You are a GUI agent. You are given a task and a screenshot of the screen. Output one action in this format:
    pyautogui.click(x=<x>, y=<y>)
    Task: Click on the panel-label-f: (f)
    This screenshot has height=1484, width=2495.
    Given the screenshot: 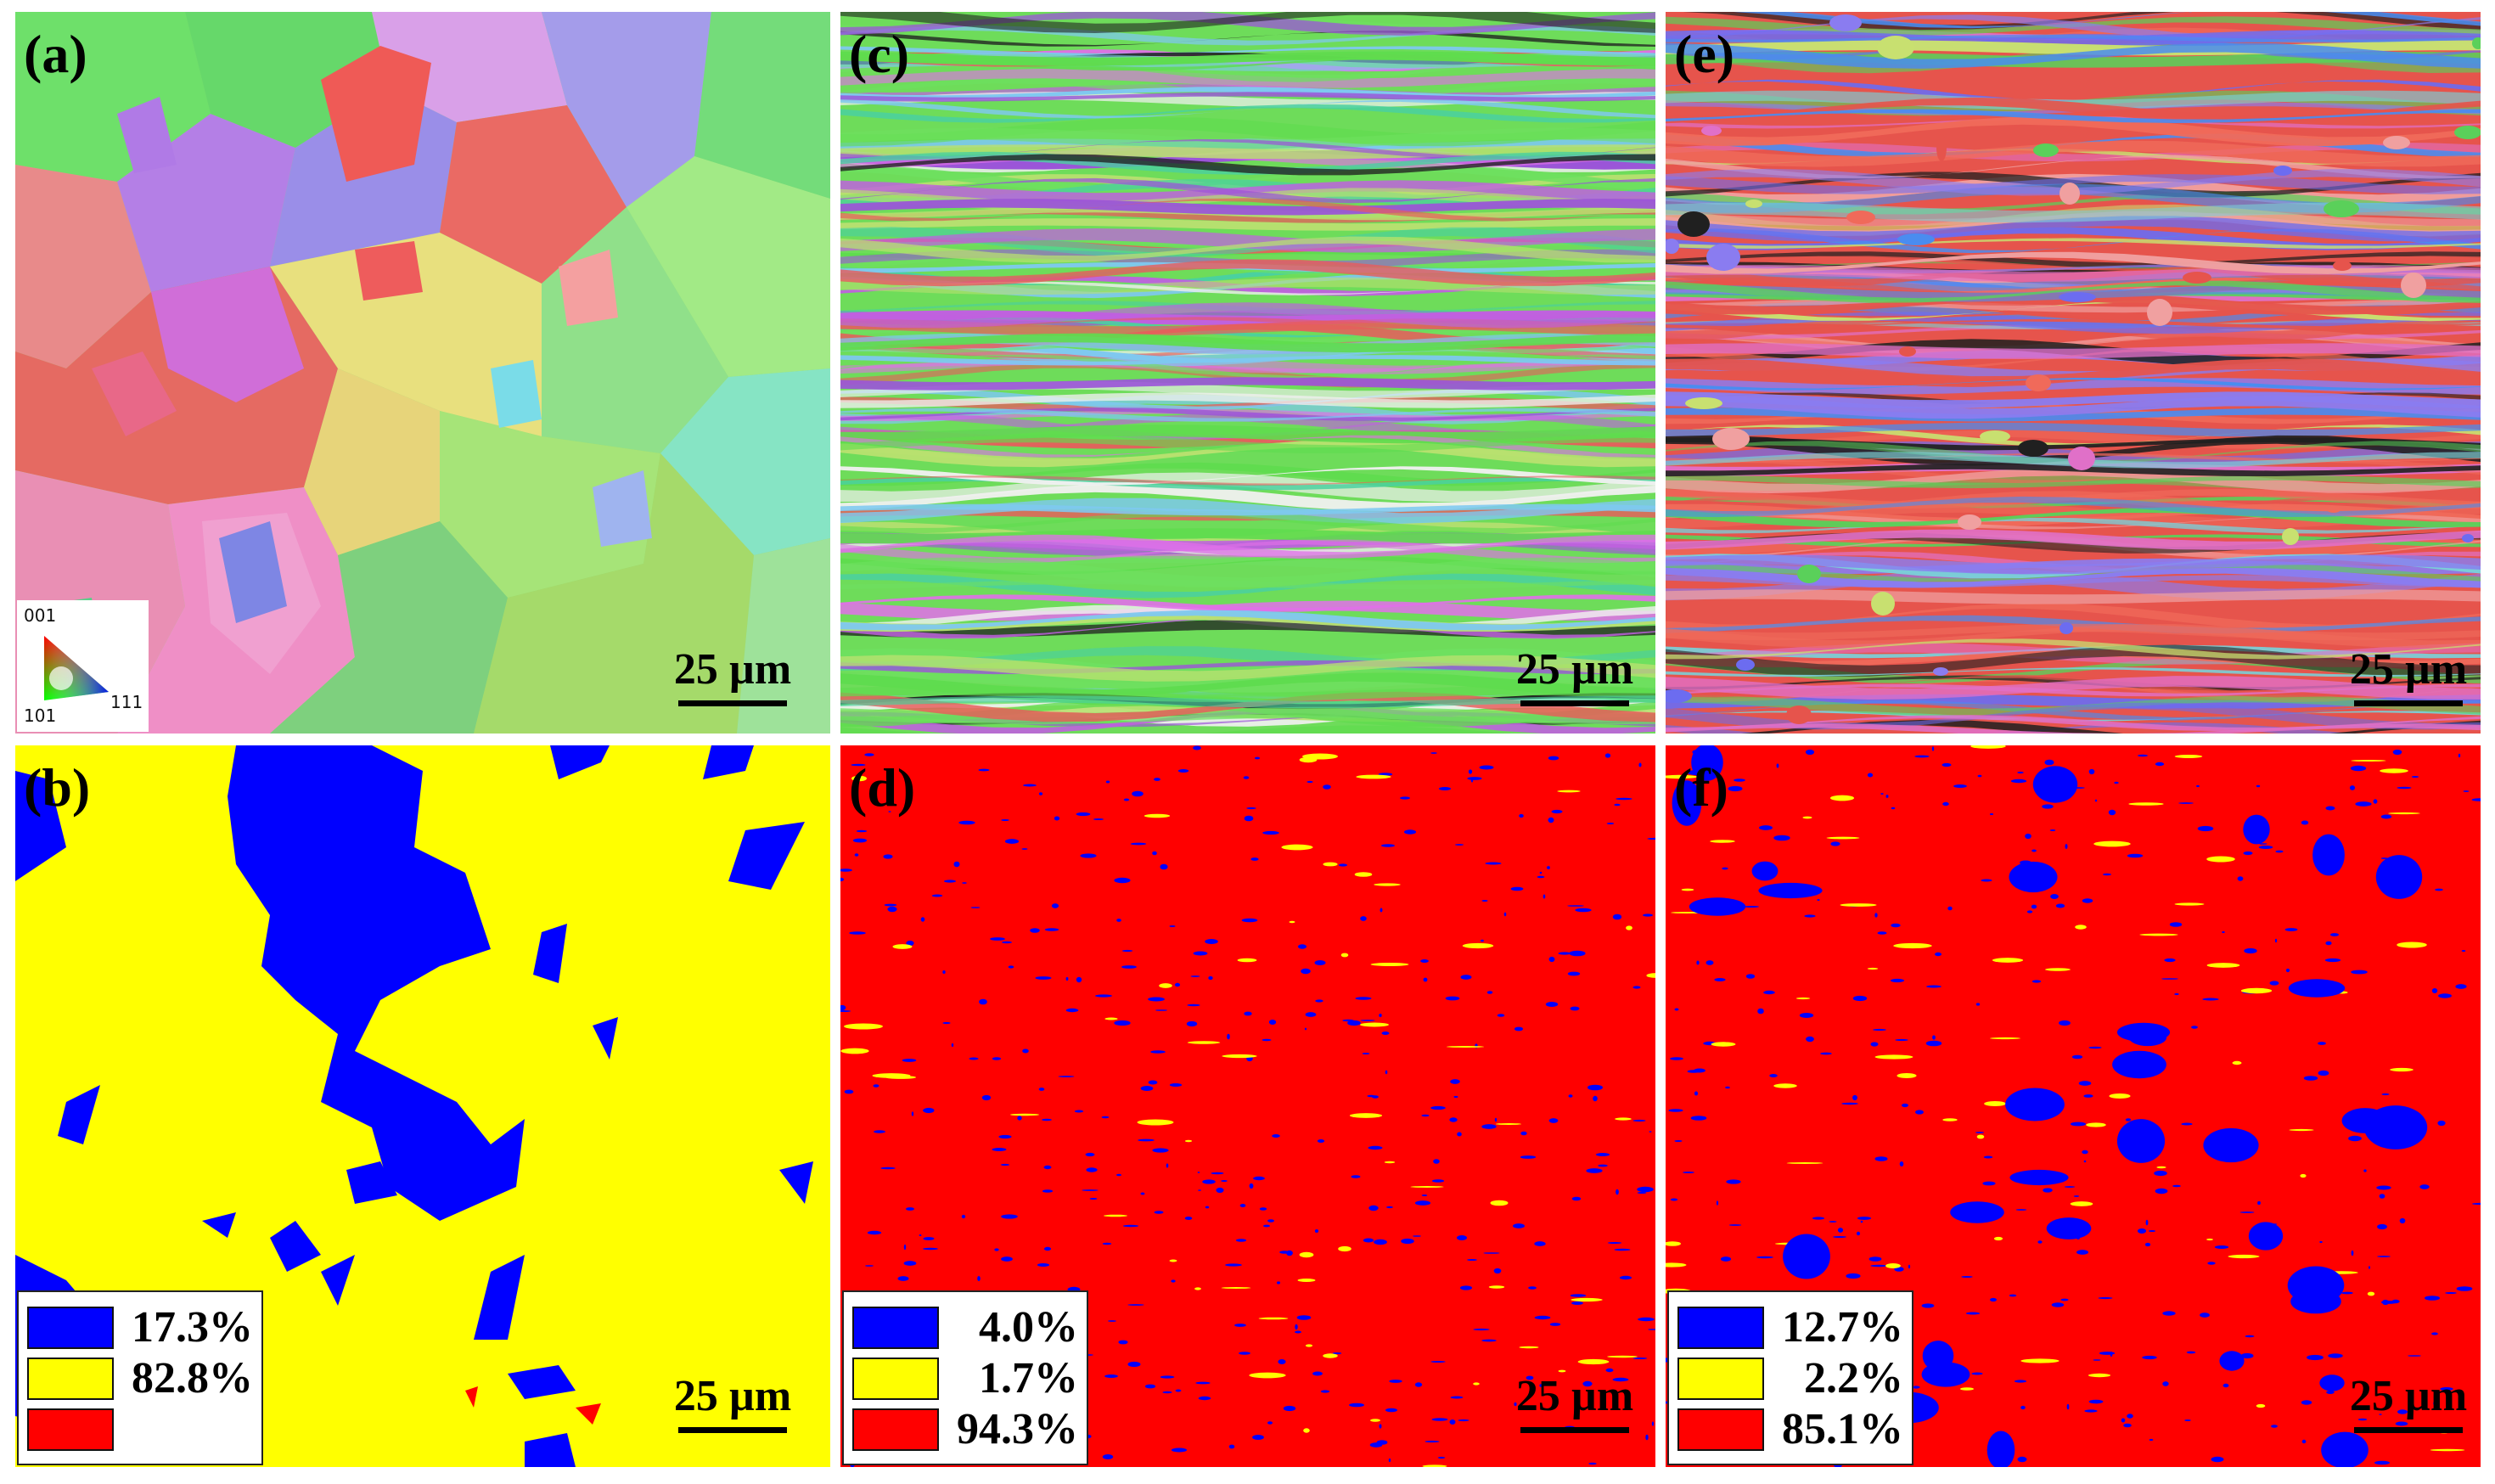 What is the action you would take?
    pyautogui.click(x=1701, y=788)
    